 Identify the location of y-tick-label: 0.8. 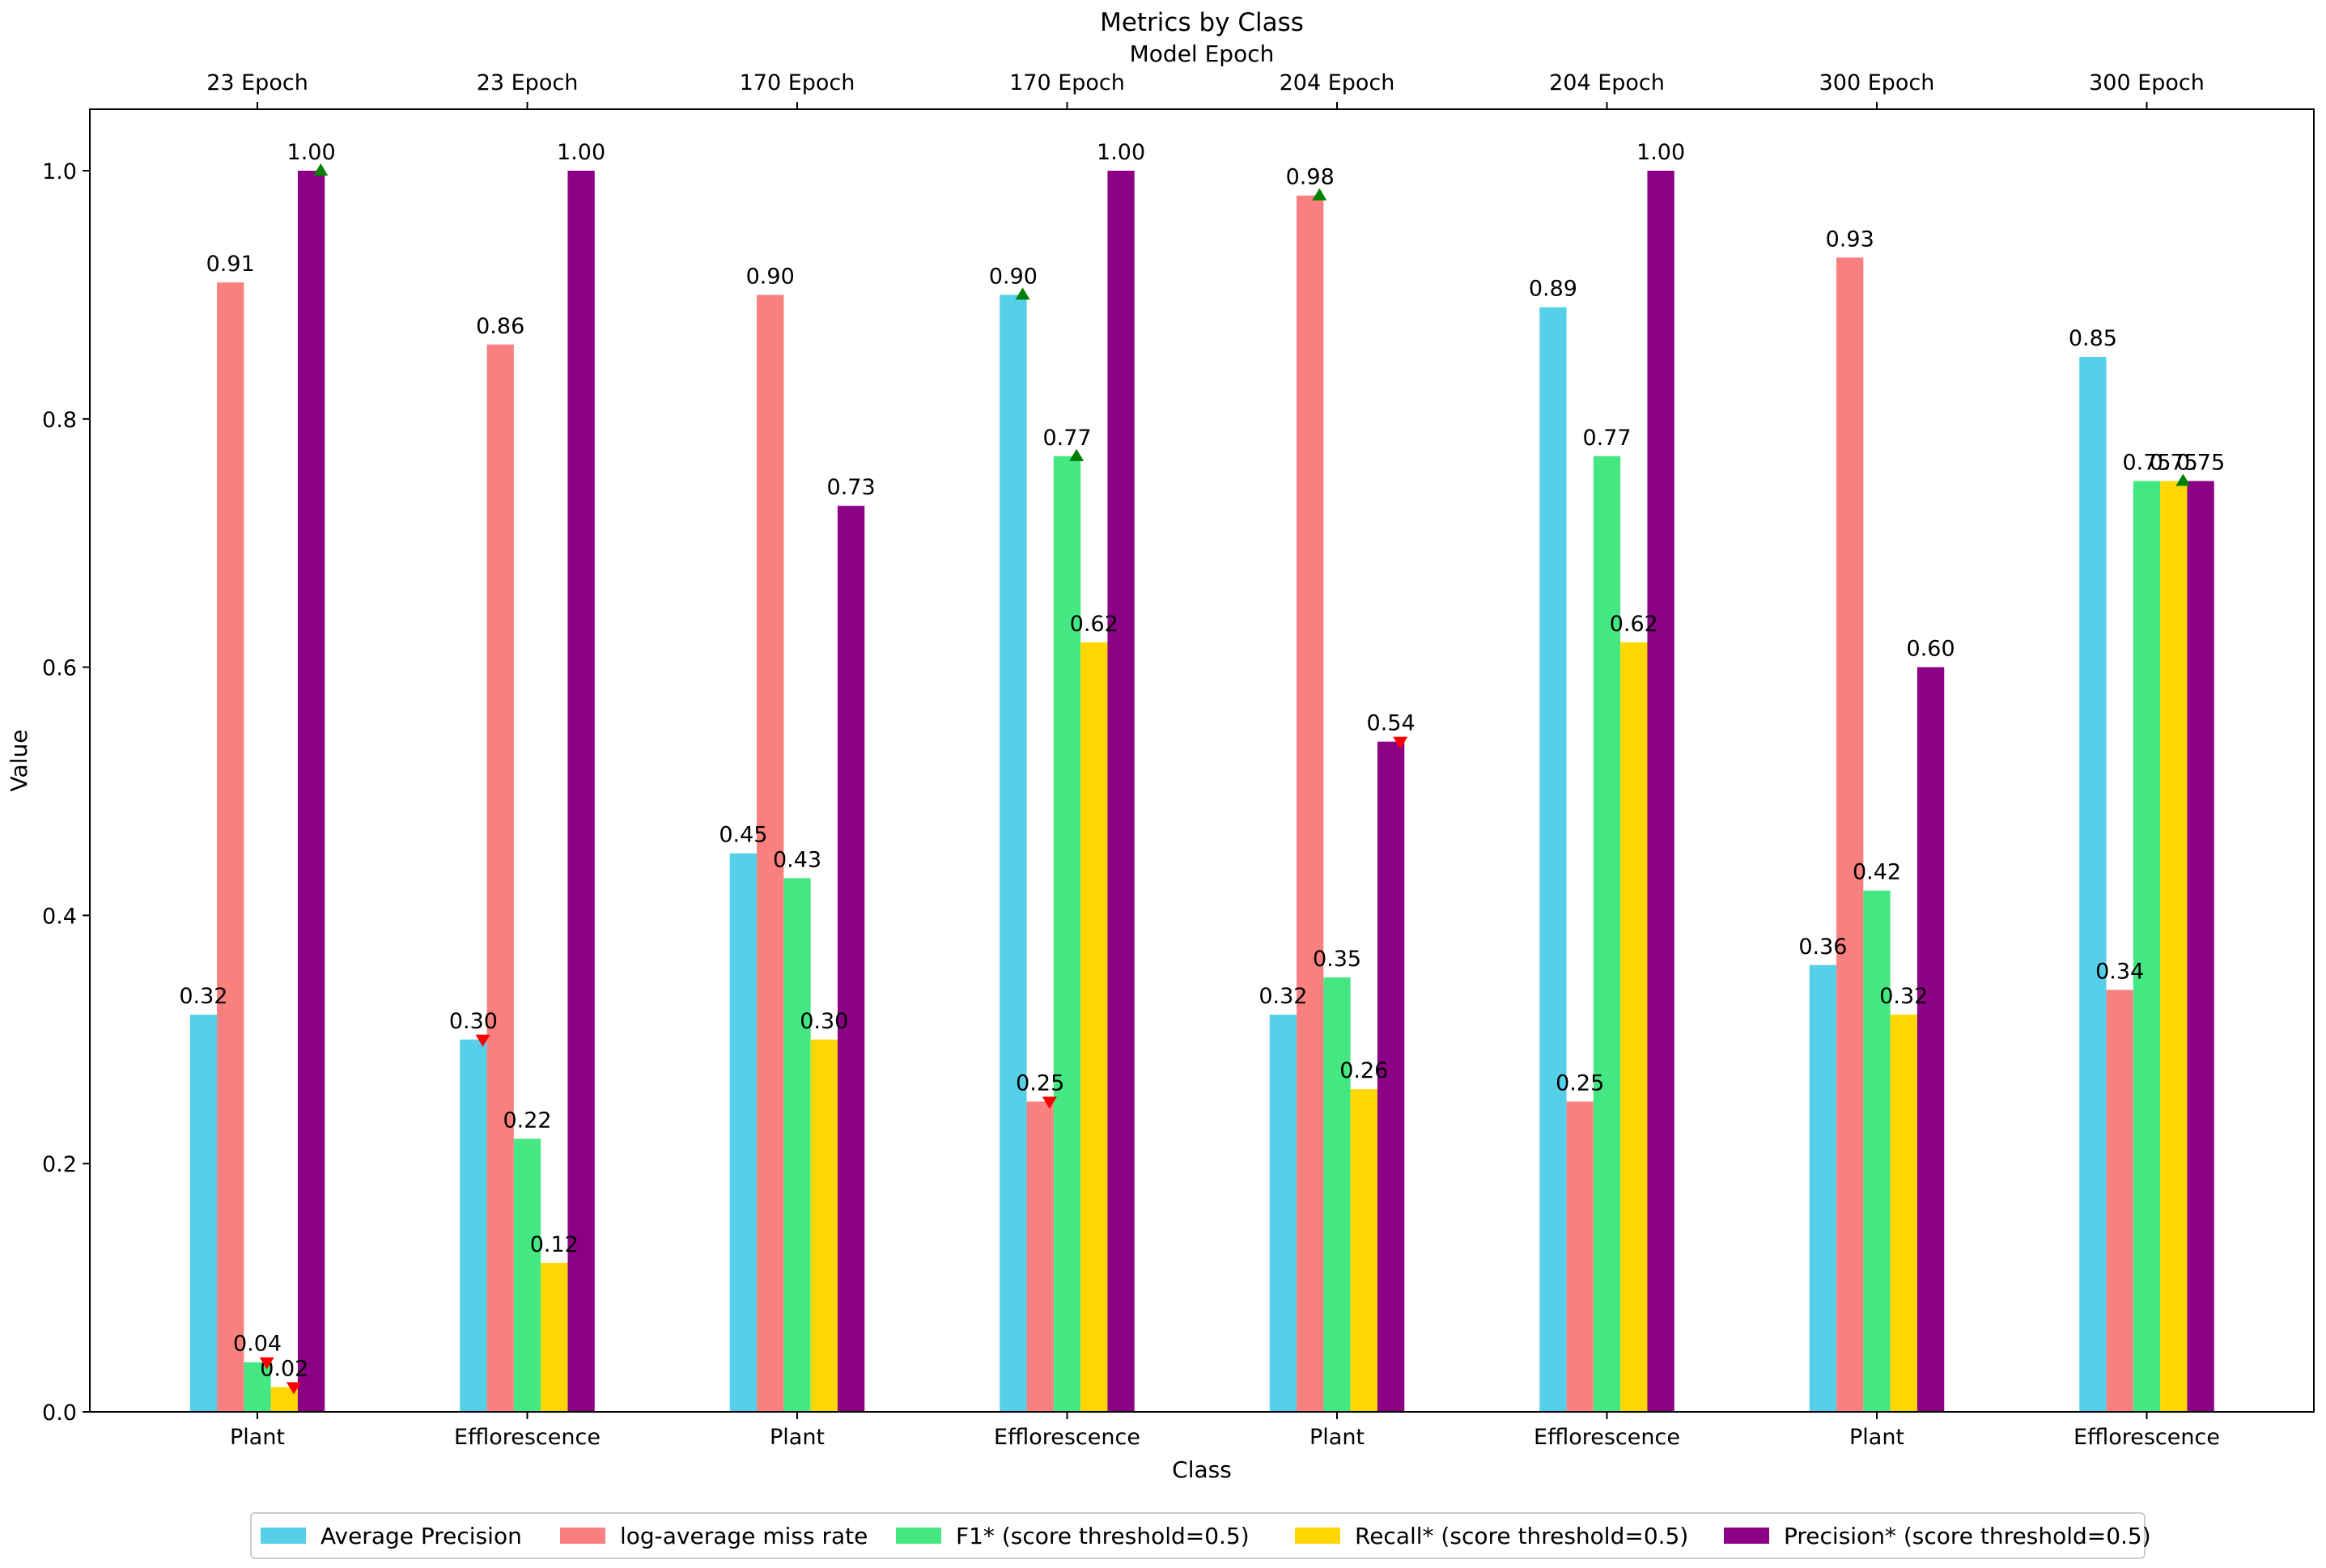
(59, 421).